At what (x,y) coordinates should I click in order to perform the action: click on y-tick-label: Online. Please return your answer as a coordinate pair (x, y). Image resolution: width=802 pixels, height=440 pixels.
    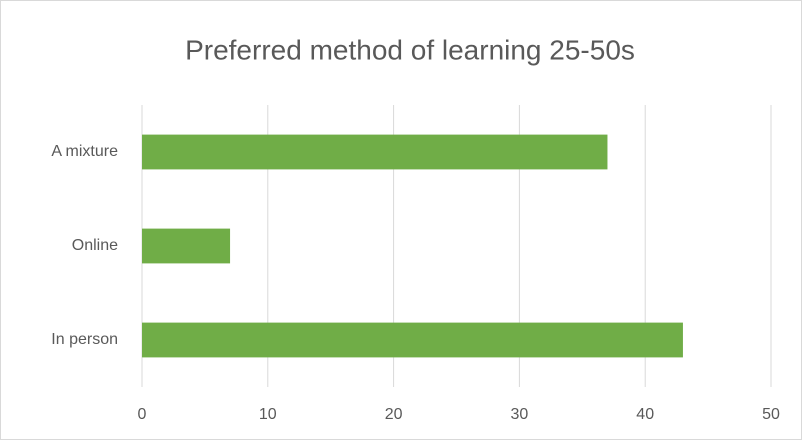
    Looking at the image, I should click on (95, 245).